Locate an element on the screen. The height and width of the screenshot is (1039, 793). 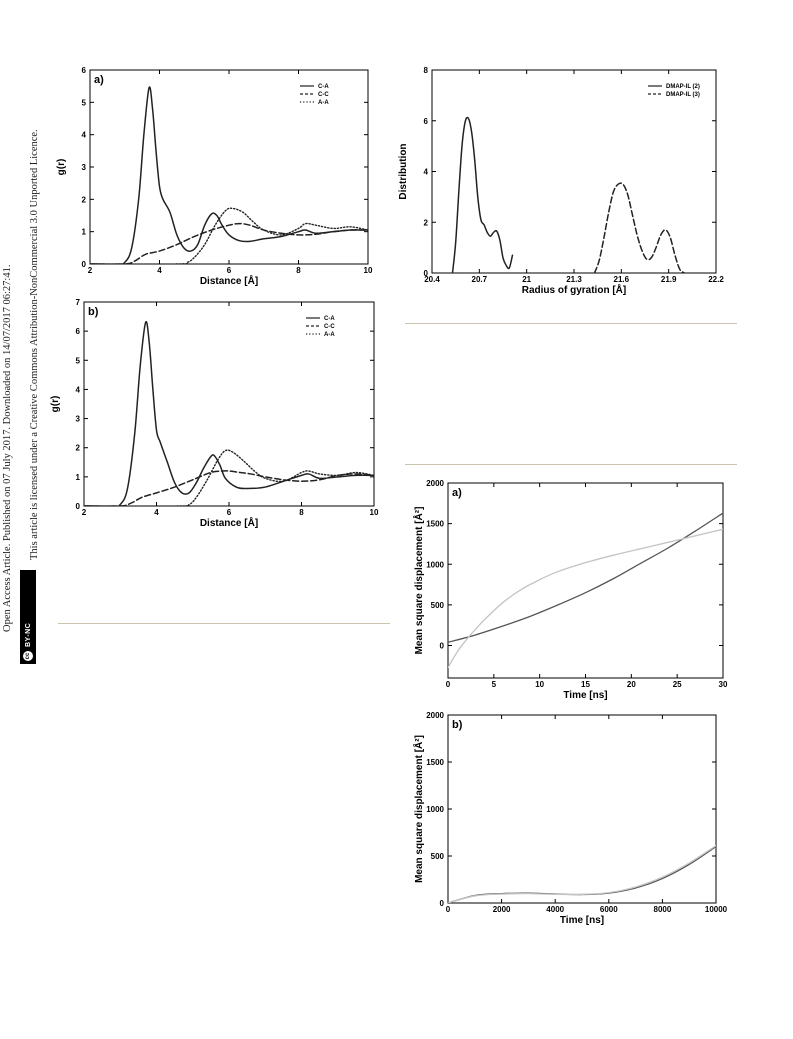
series-line-solid-dark is located at coordinates (585, 577).